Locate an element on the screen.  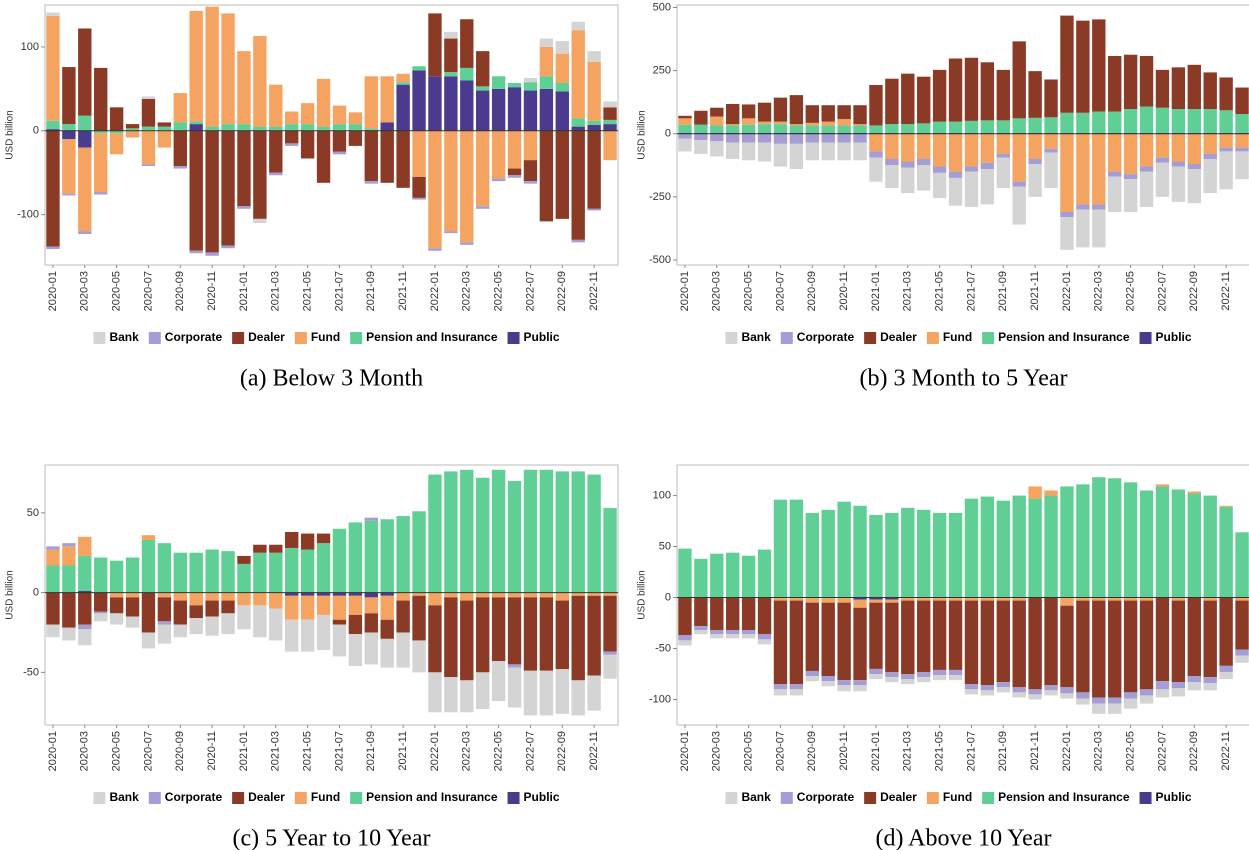
legend-label: Dealer is located at coordinates (266, 797).